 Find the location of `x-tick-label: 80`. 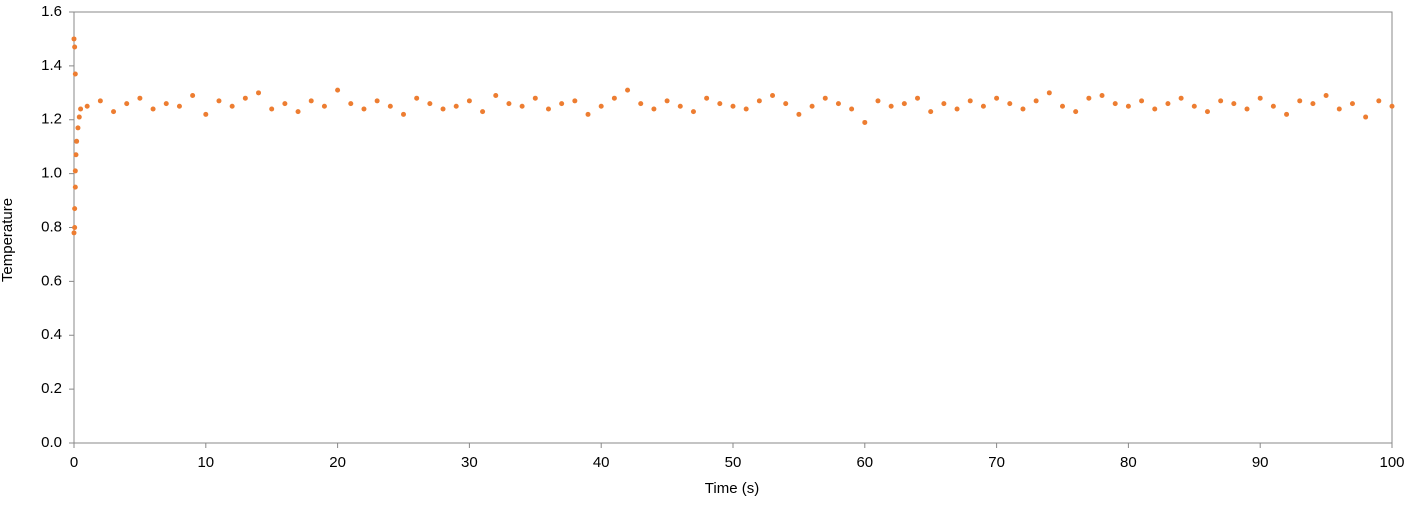

x-tick-label: 80 is located at coordinates (1128, 462).